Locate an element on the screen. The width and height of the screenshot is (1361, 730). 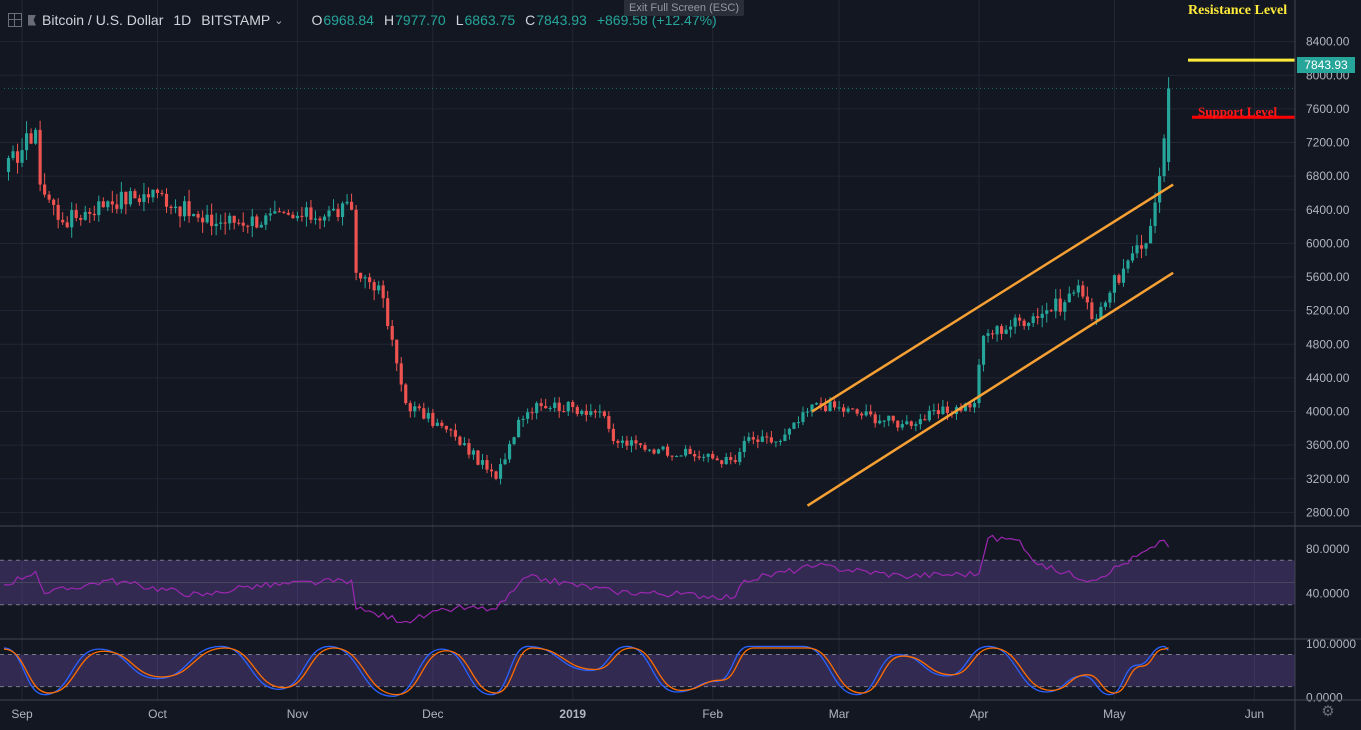
exit-fullscreen-button: Exit Full Screen (ESC) is located at coordinates (684, 8).